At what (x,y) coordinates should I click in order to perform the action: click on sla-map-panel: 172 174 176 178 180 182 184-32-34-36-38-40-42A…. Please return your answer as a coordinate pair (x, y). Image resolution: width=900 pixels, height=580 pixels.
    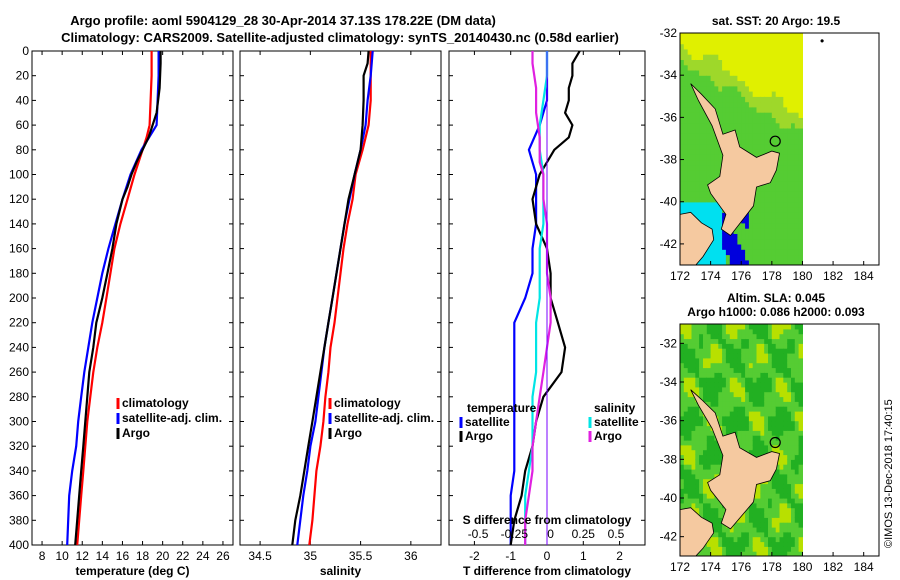
    Looking at the image, I should click on (770, 432).